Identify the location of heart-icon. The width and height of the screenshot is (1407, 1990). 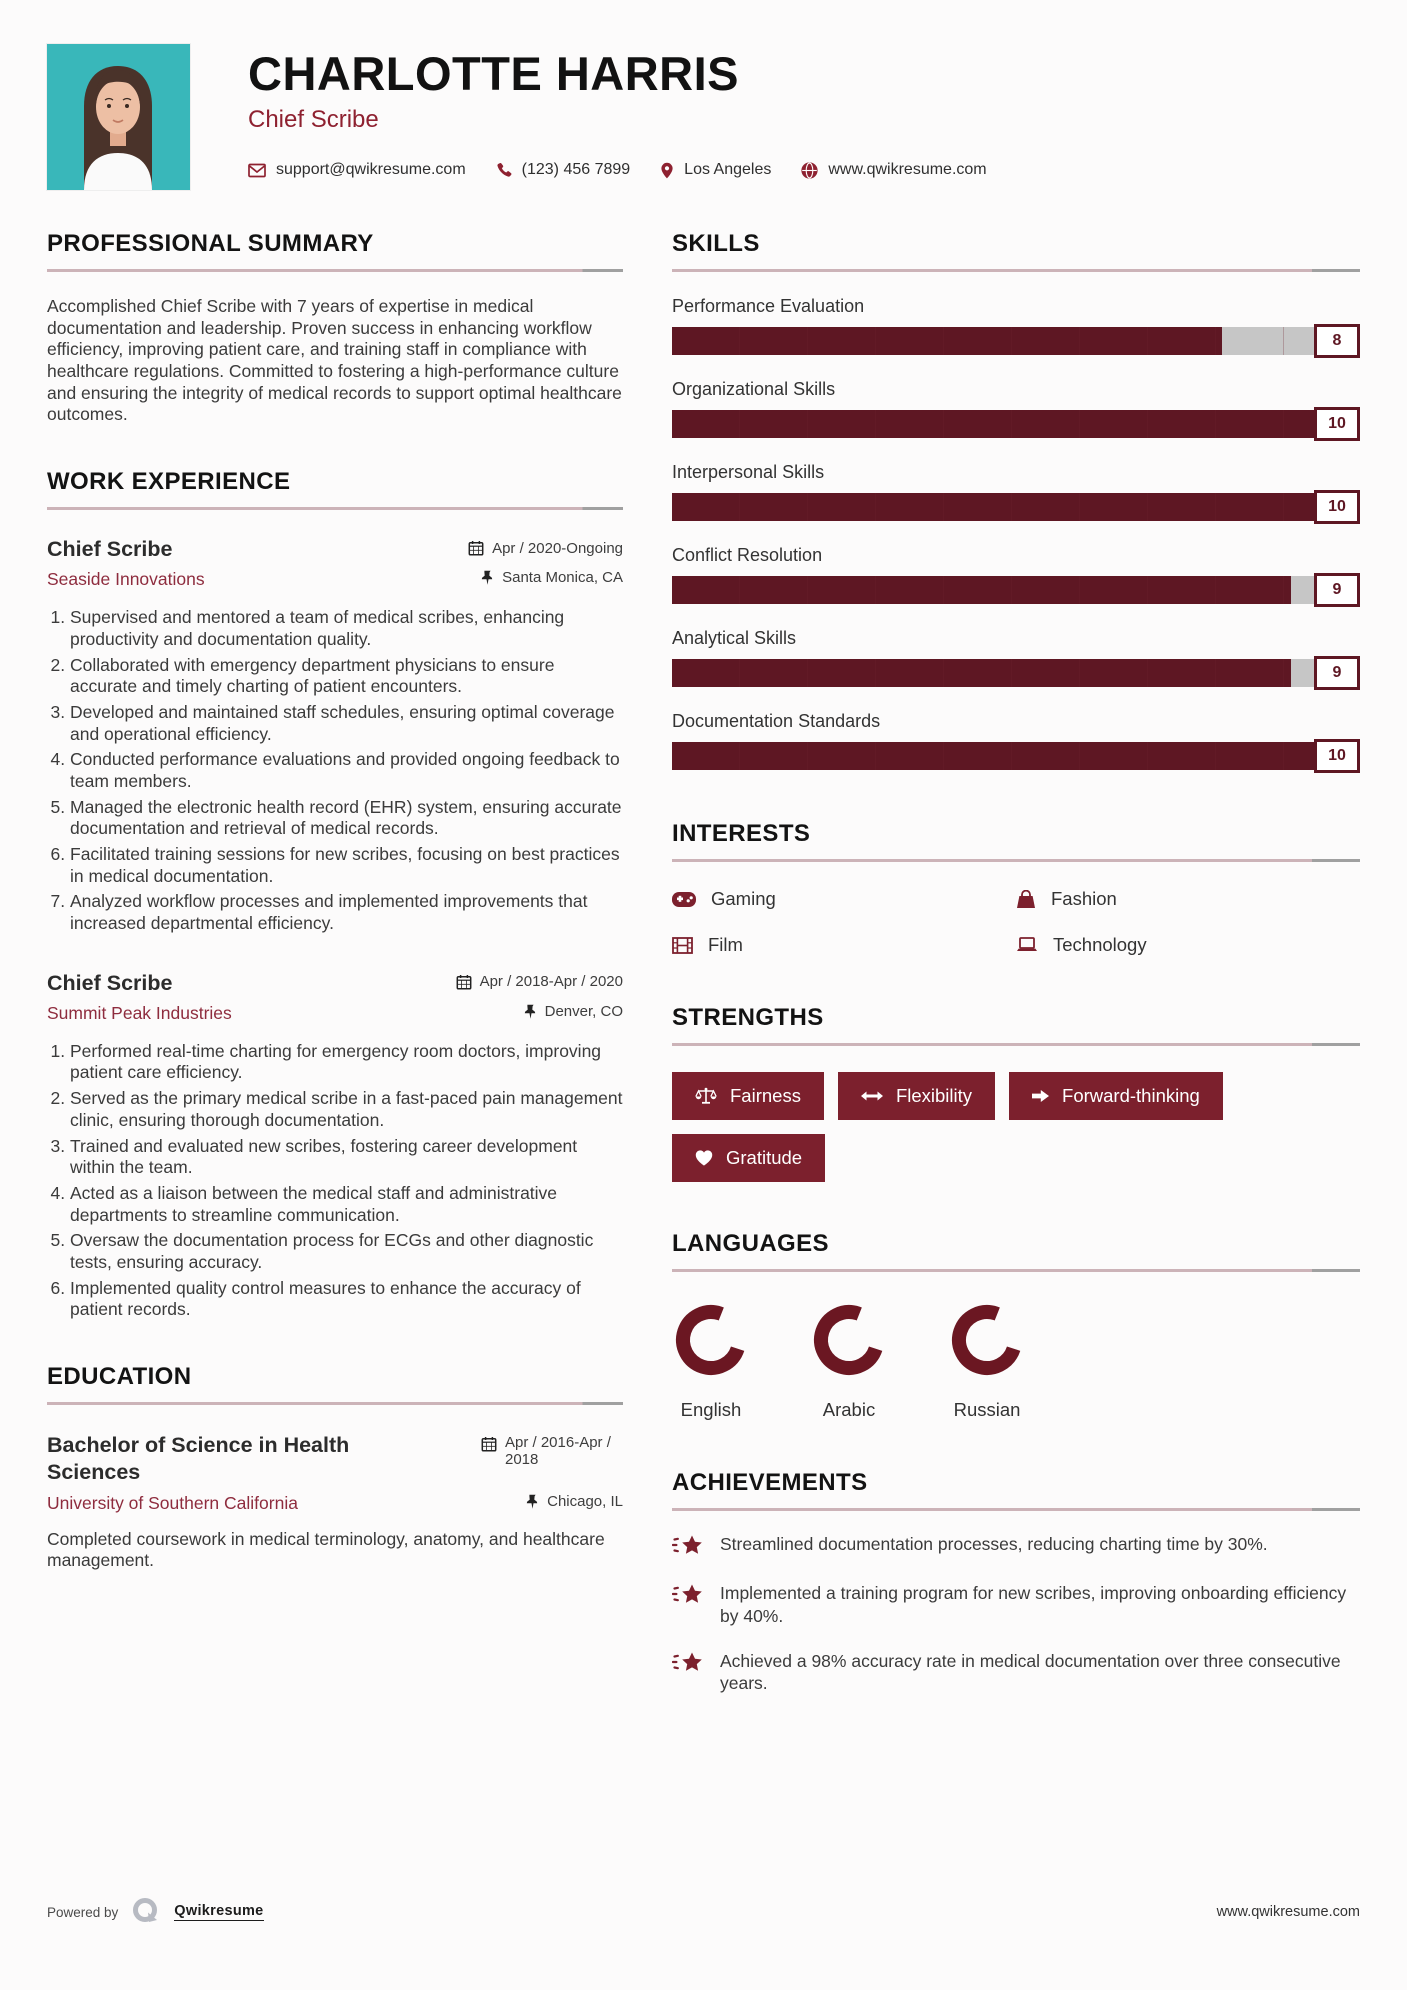
(704, 1158).